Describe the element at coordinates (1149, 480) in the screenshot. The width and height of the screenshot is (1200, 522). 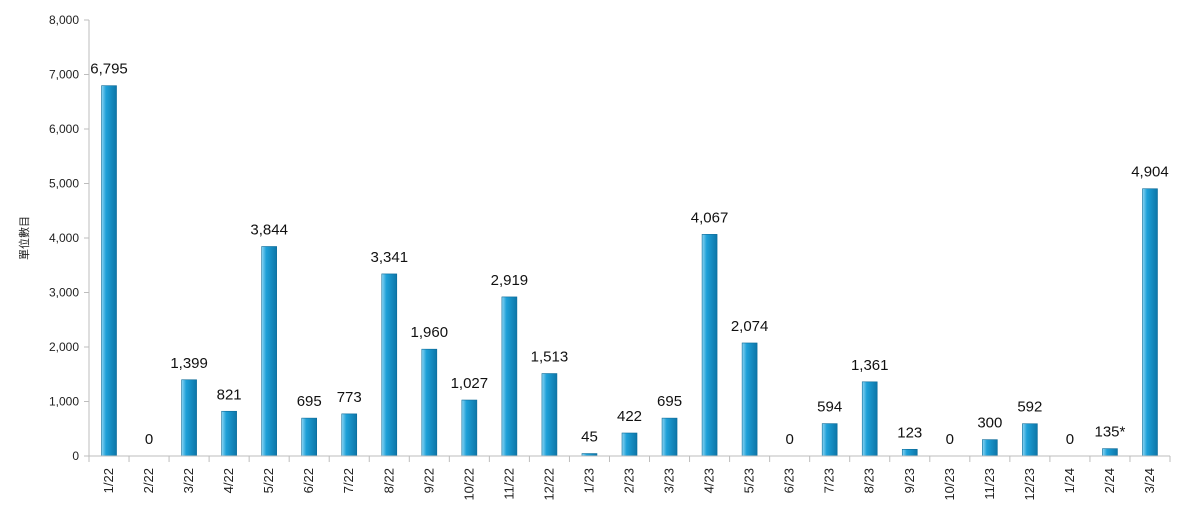
I see `x-tick-label: 3/24` at that location.